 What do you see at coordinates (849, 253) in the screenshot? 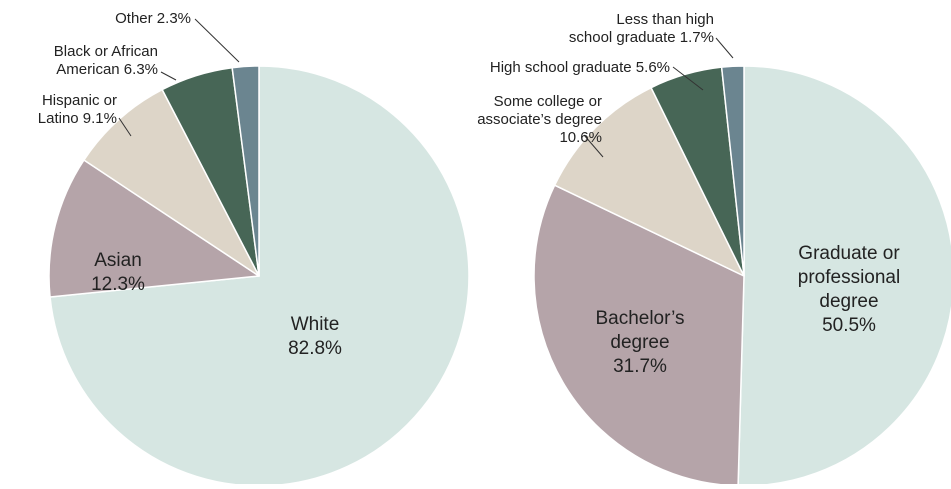
I see `slice-label-line: Graduate or` at bounding box center [849, 253].